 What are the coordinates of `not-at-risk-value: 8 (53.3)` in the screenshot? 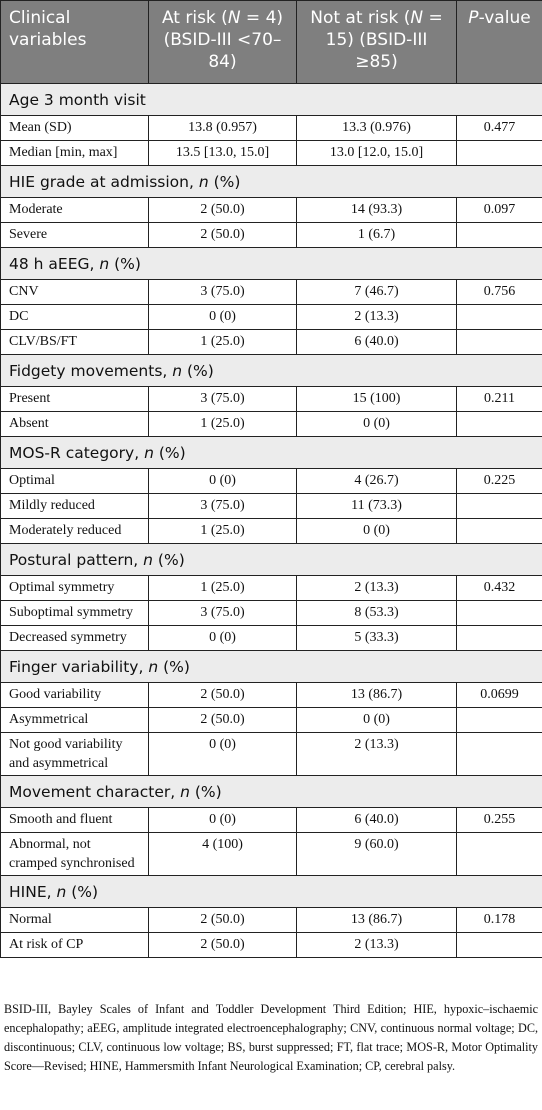 It's located at (376, 613).